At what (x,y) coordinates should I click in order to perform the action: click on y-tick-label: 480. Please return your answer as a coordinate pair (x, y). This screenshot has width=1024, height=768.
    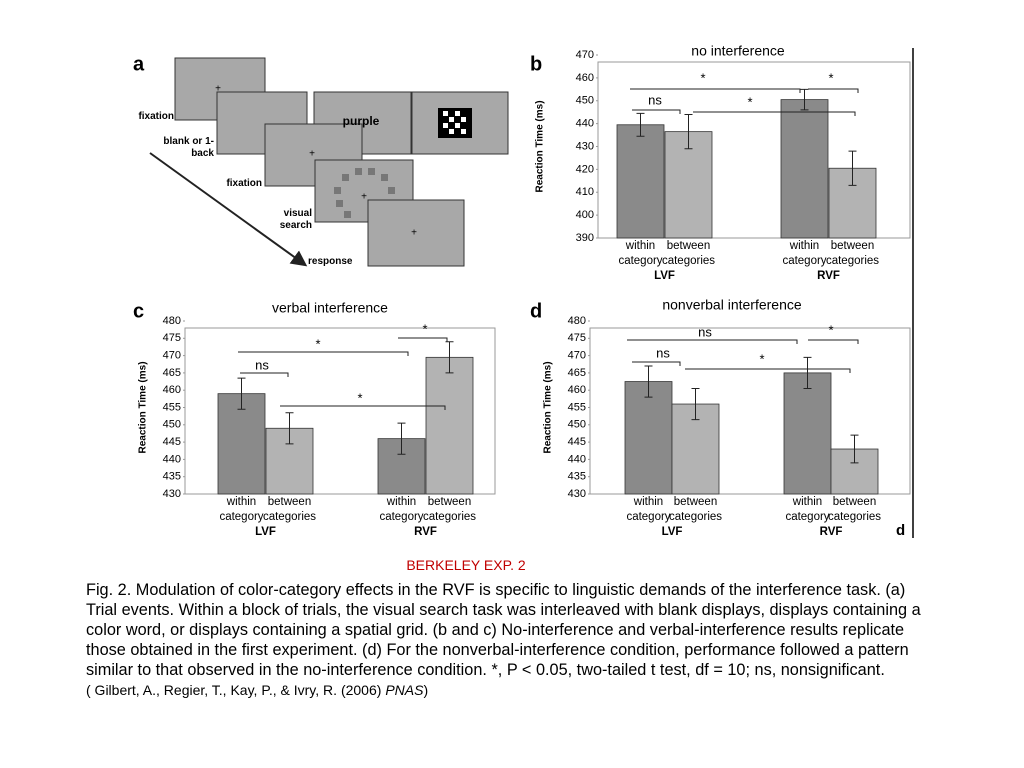
    Looking at the image, I should click on (577, 321).